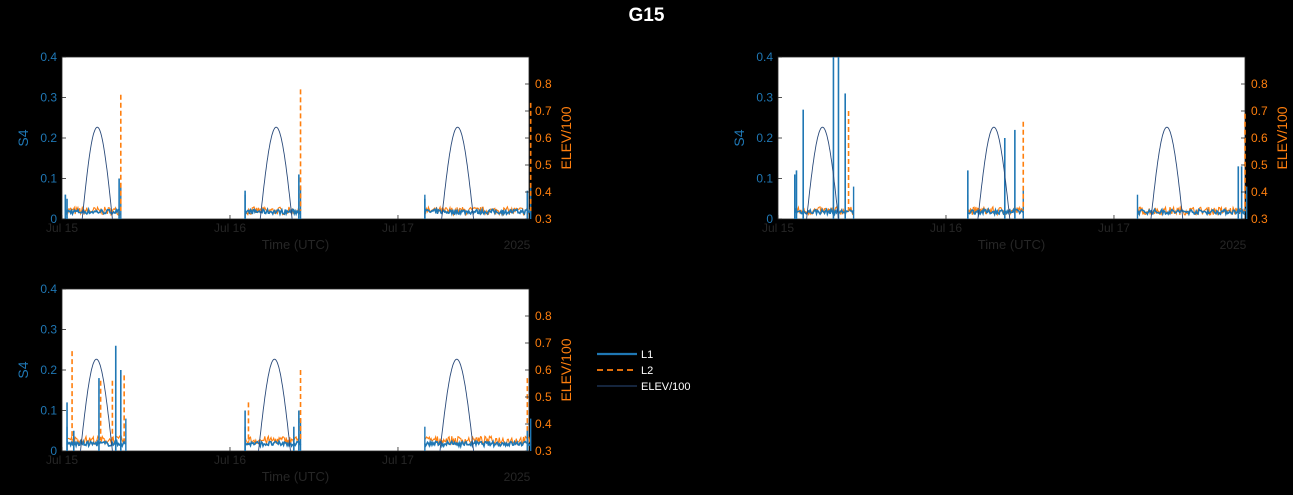 This screenshot has width=1293, height=495. I want to click on subplot-title: Navpod4, so click(1011, 48).